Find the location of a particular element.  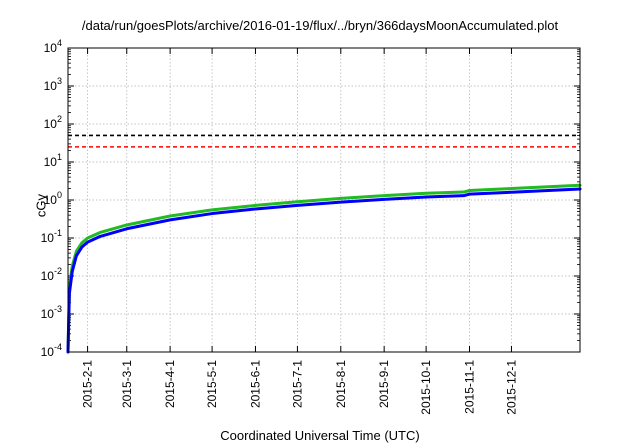

x-tick-label: 2015-11-1 is located at coordinates (469, 387).